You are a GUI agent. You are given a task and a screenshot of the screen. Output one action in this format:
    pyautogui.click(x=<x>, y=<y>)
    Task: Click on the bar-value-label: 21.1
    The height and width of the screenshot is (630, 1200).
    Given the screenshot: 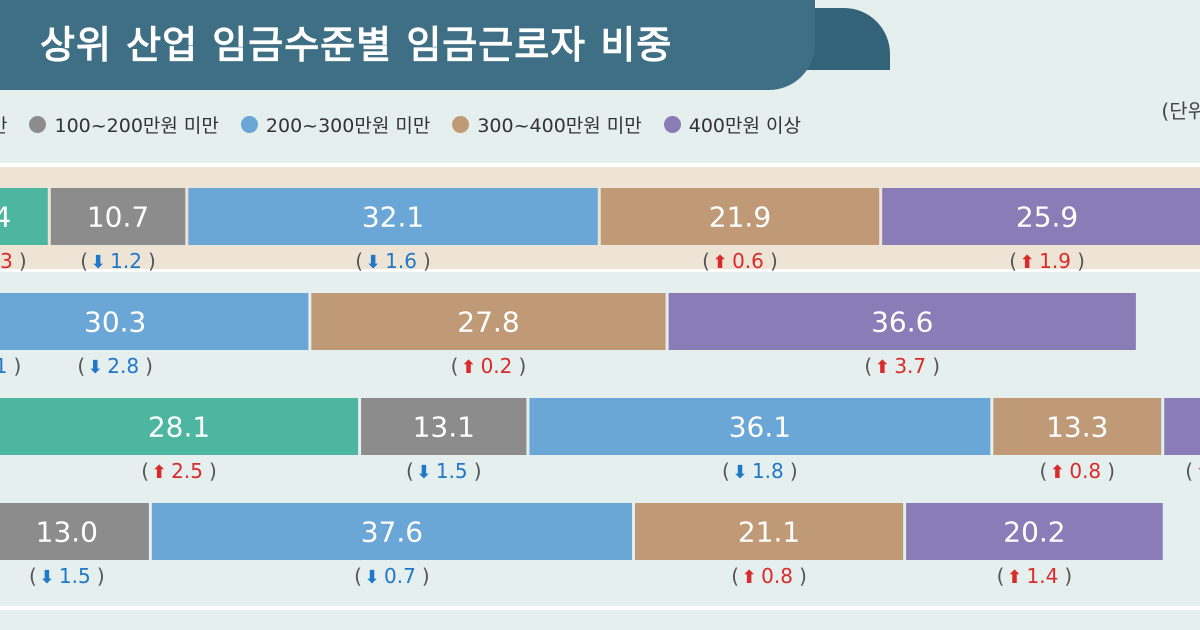 What is the action you would take?
    pyautogui.click(x=769, y=532)
    